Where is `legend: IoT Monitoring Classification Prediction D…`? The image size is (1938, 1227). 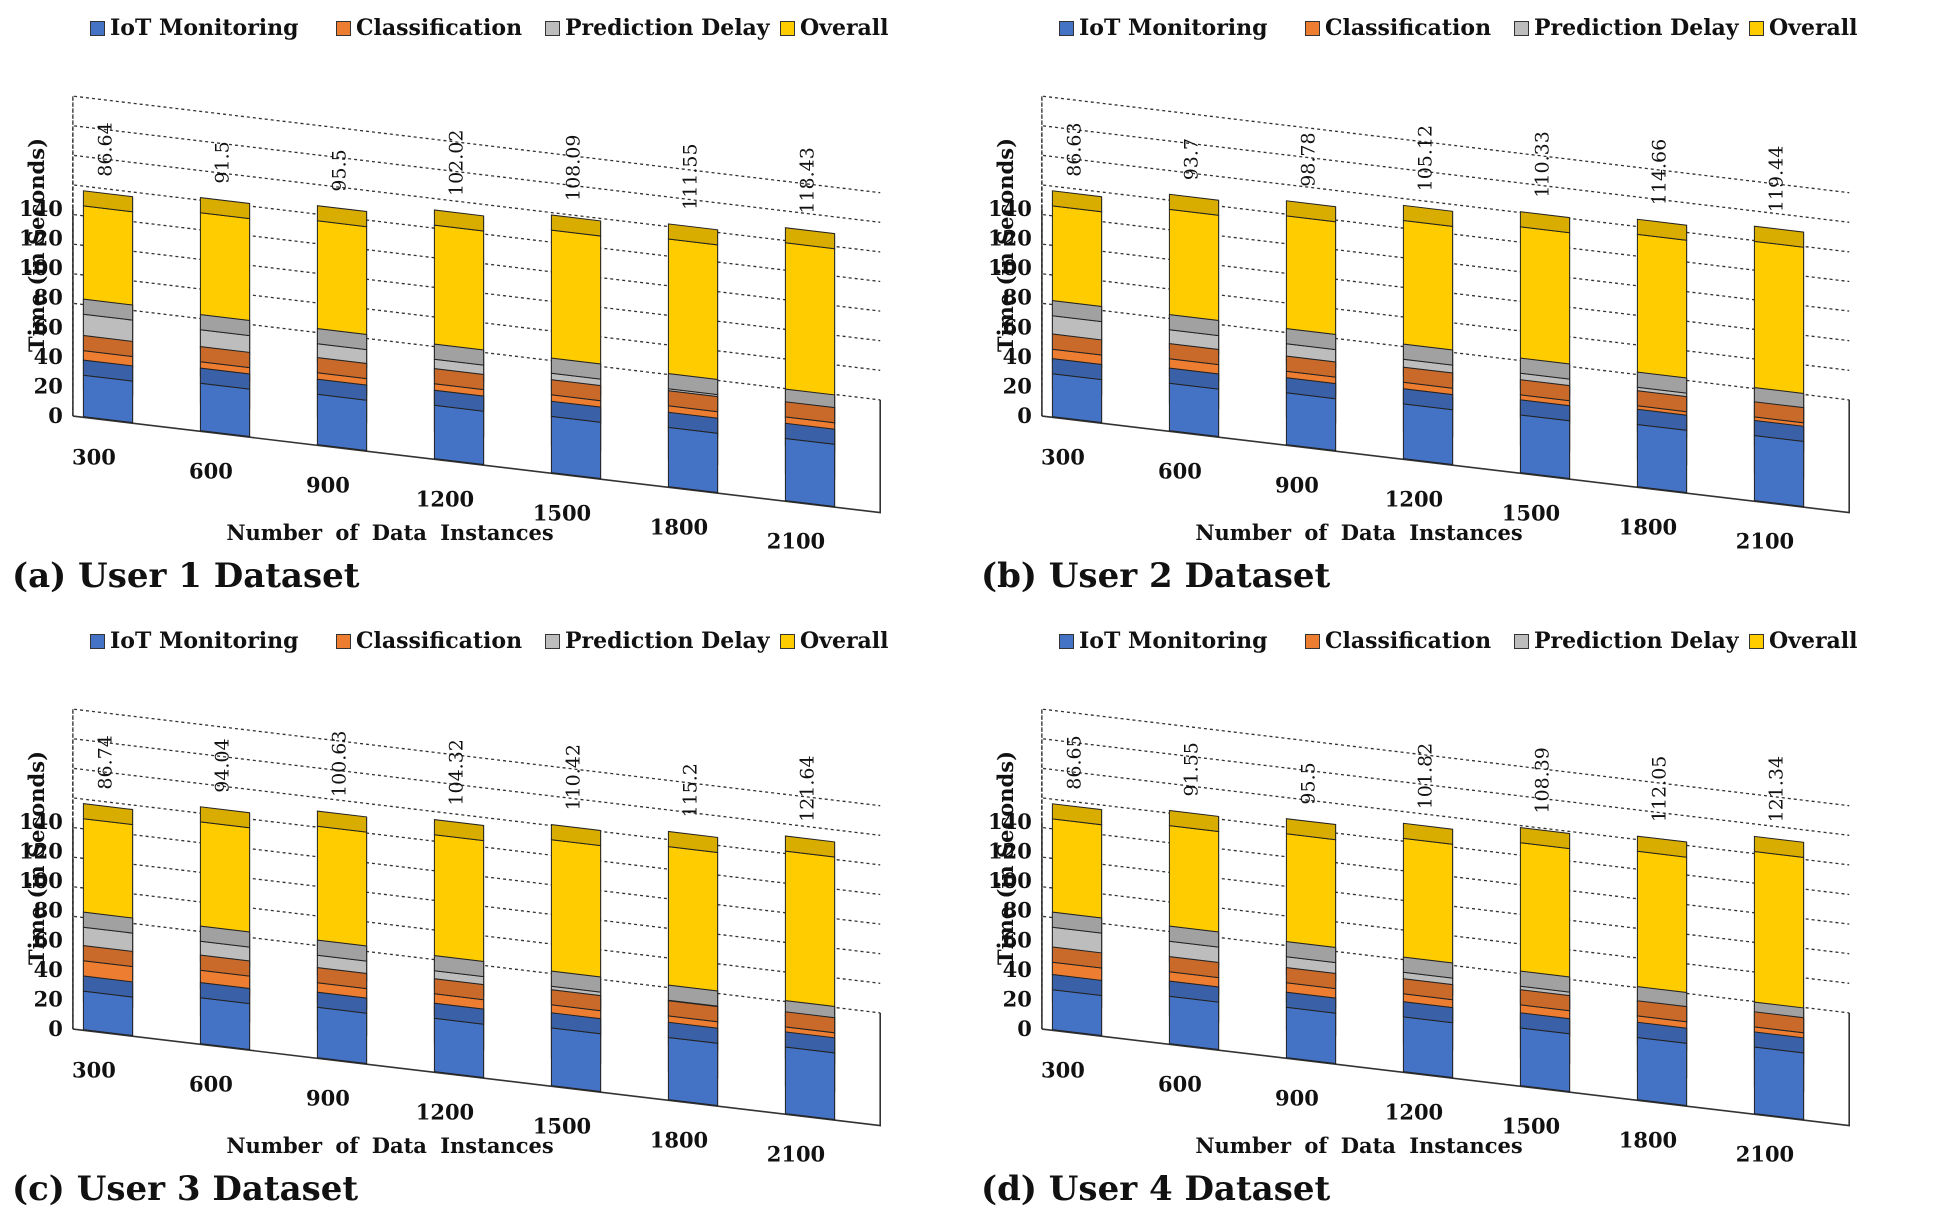 legend: IoT Monitoring Classification Prediction D… is located at coordinates (520, 28).